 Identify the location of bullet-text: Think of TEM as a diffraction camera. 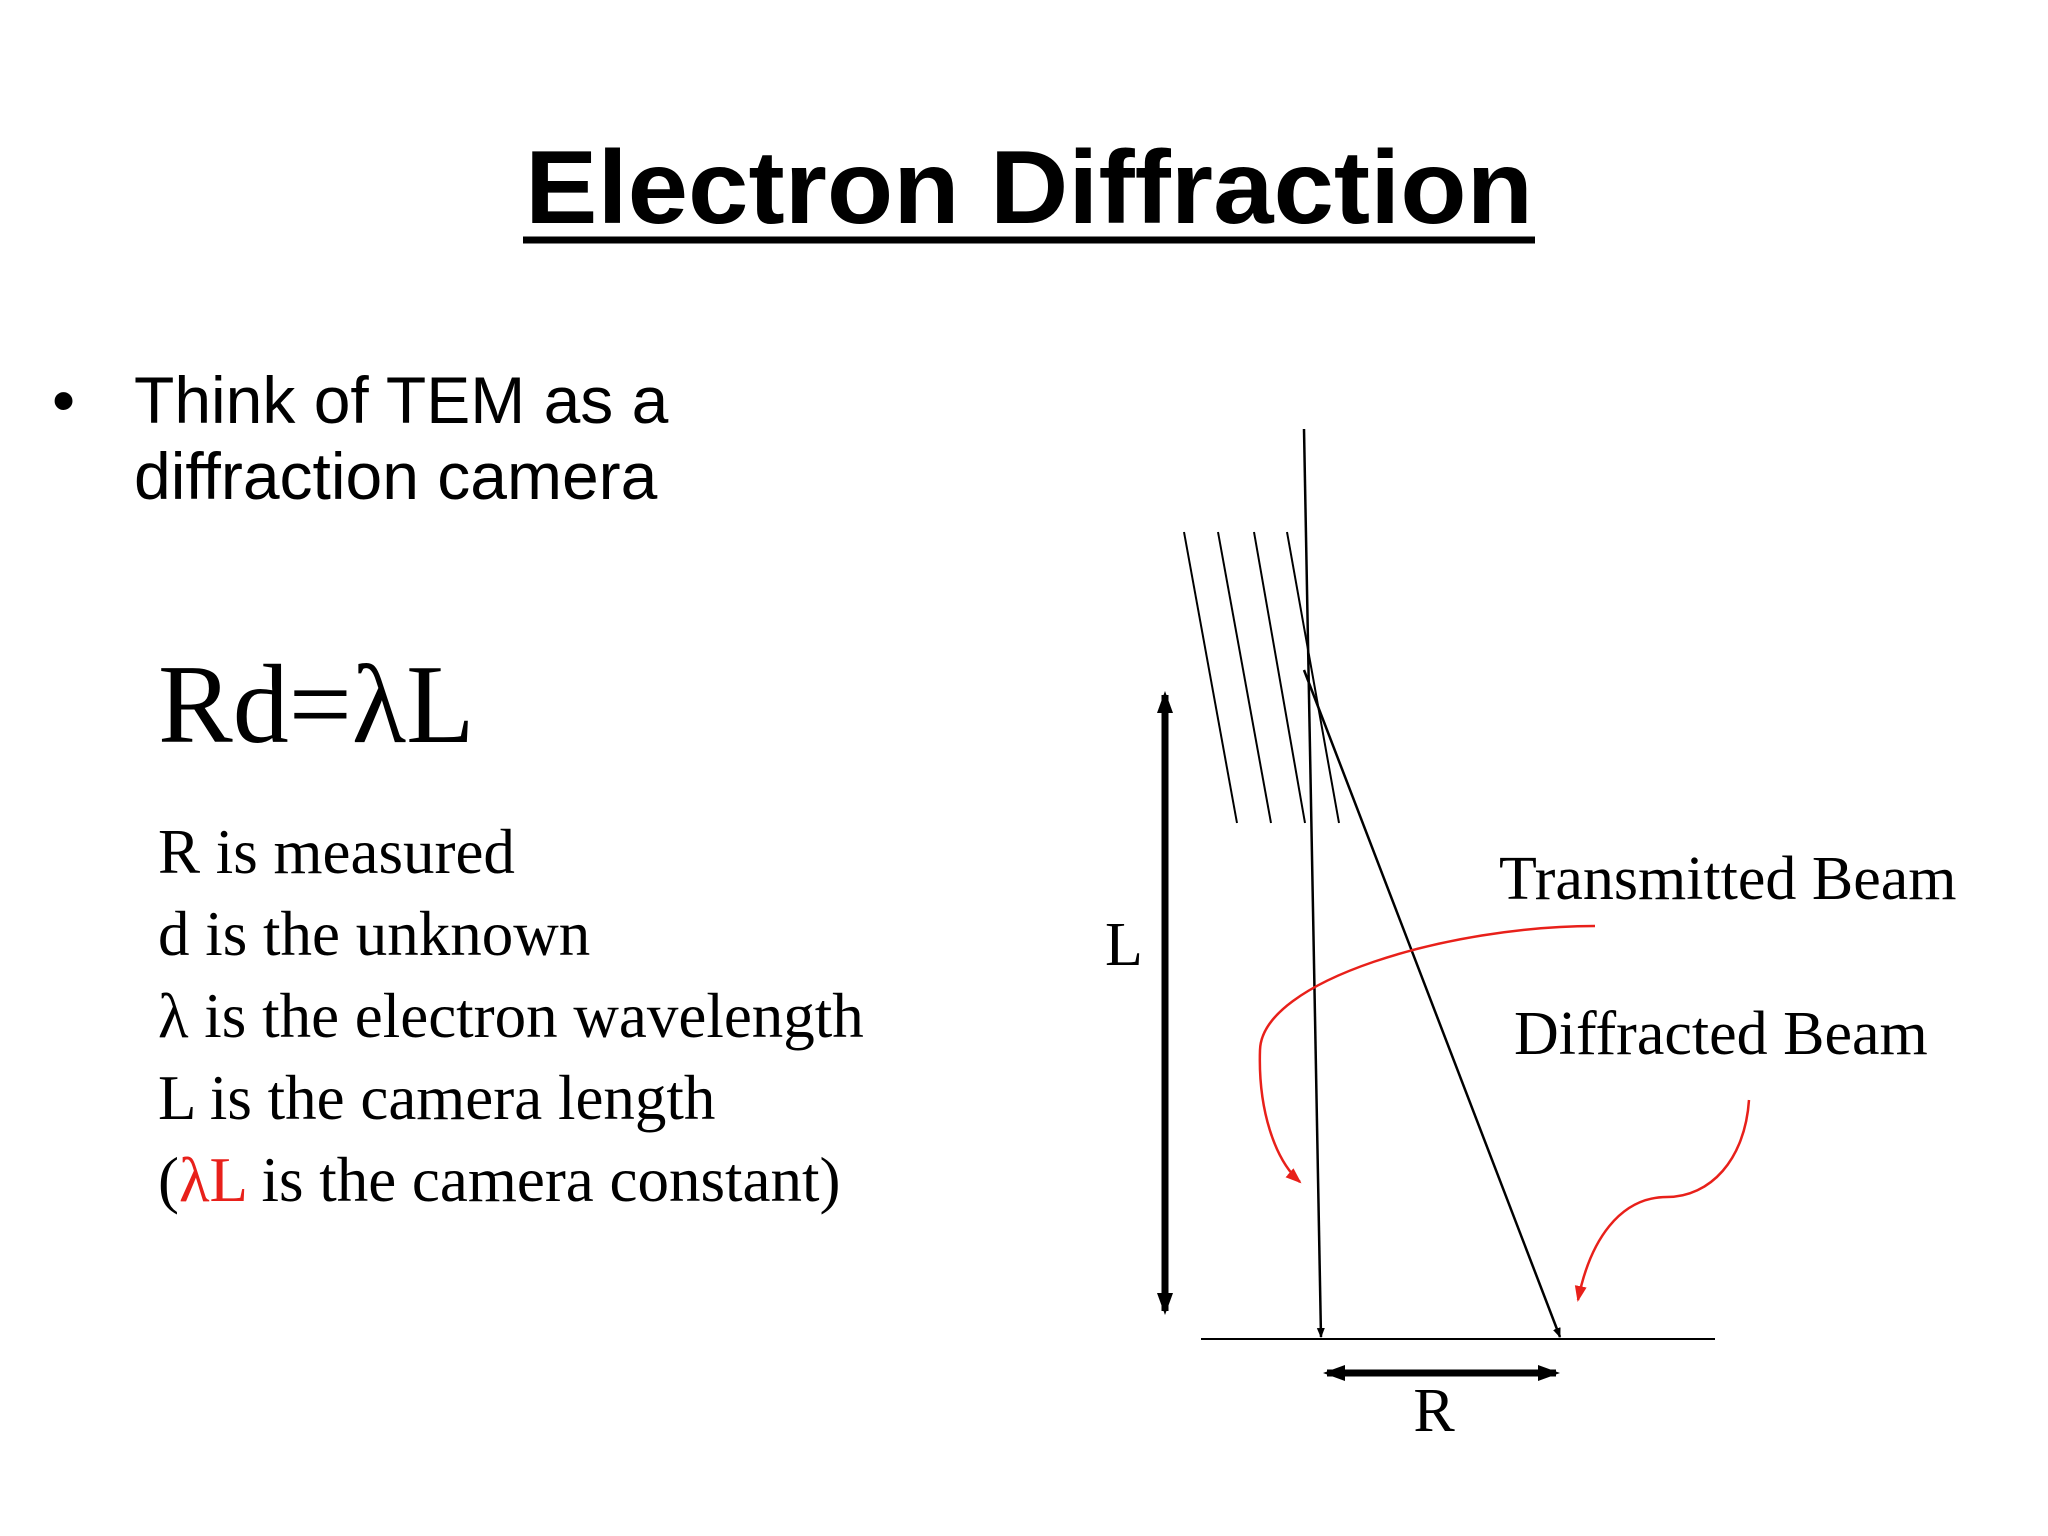
(401, 438).